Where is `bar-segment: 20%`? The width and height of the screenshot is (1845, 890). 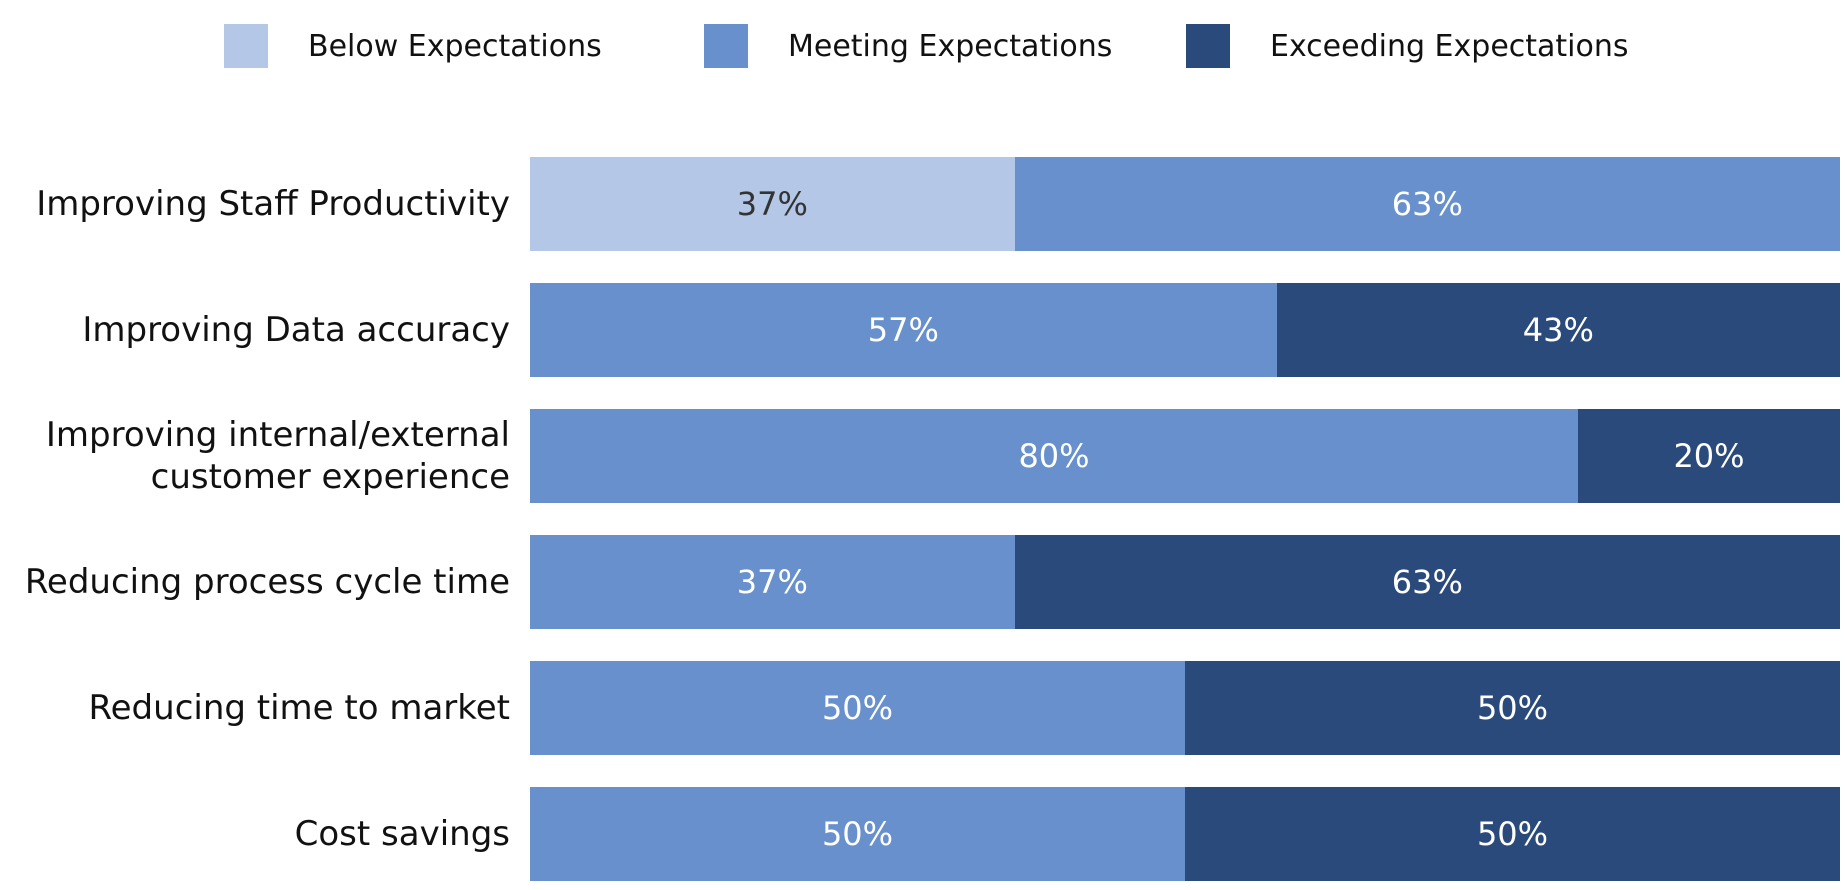
bar-segment: 20% is located at coordinates (1709, 456).